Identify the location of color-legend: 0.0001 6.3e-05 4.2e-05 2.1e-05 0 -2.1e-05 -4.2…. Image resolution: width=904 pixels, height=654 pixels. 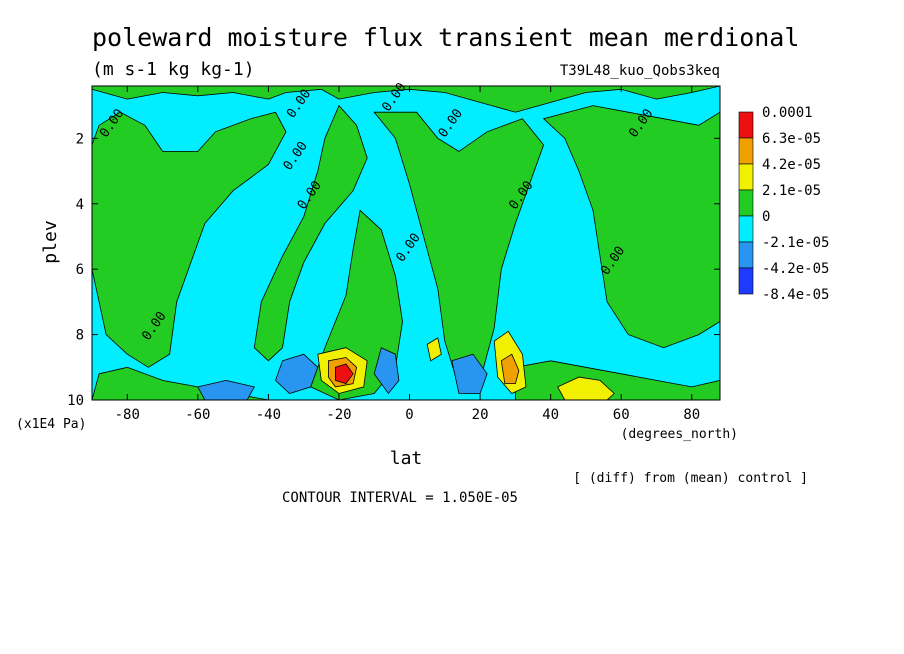
(783, 204).